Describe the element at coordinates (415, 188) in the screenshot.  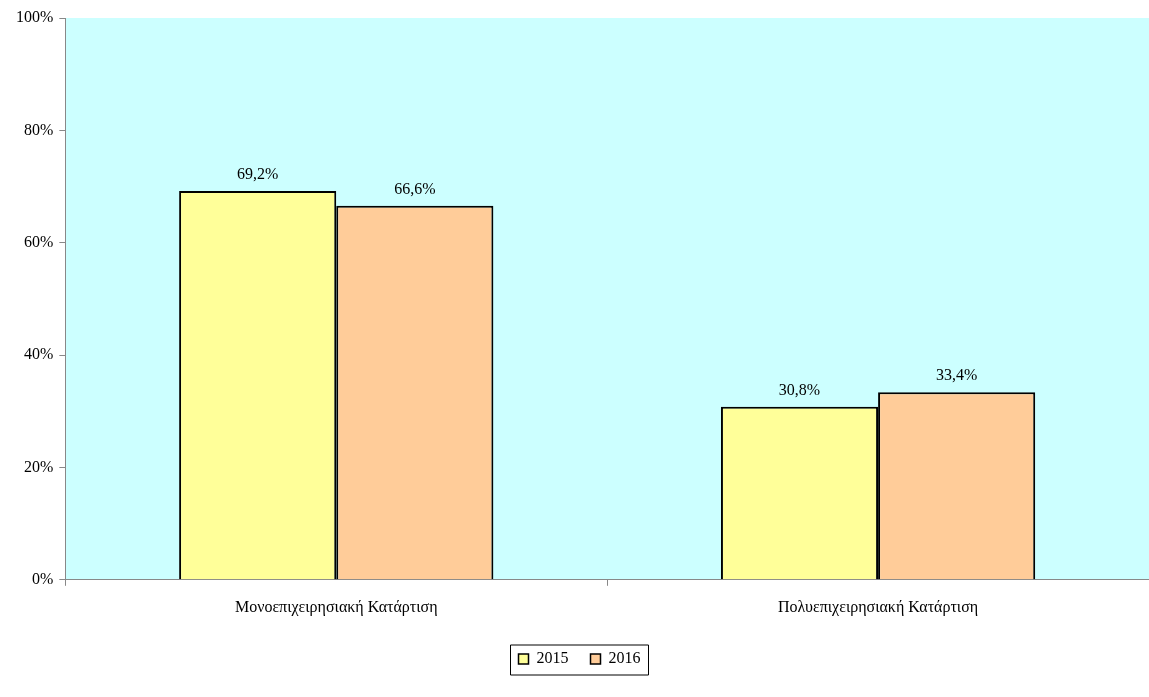
I see `data-label: 66,6%` at that location.